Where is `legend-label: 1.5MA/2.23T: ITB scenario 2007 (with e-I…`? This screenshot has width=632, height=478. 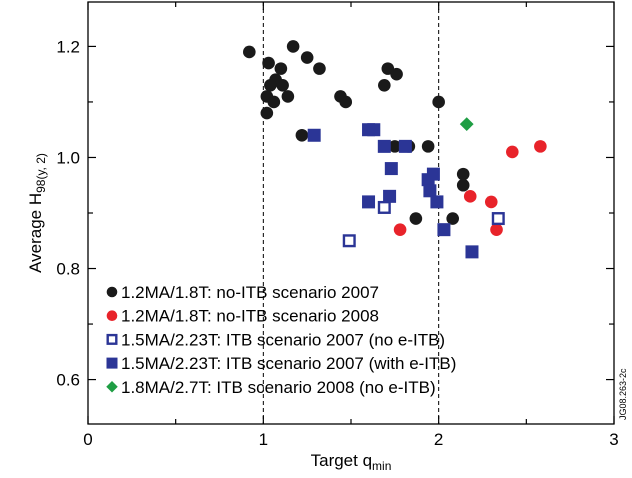
legend-label: 1.5MA/2.23T: ITB scenario 2007 (with e-I… is located at coordinates (288, 363).